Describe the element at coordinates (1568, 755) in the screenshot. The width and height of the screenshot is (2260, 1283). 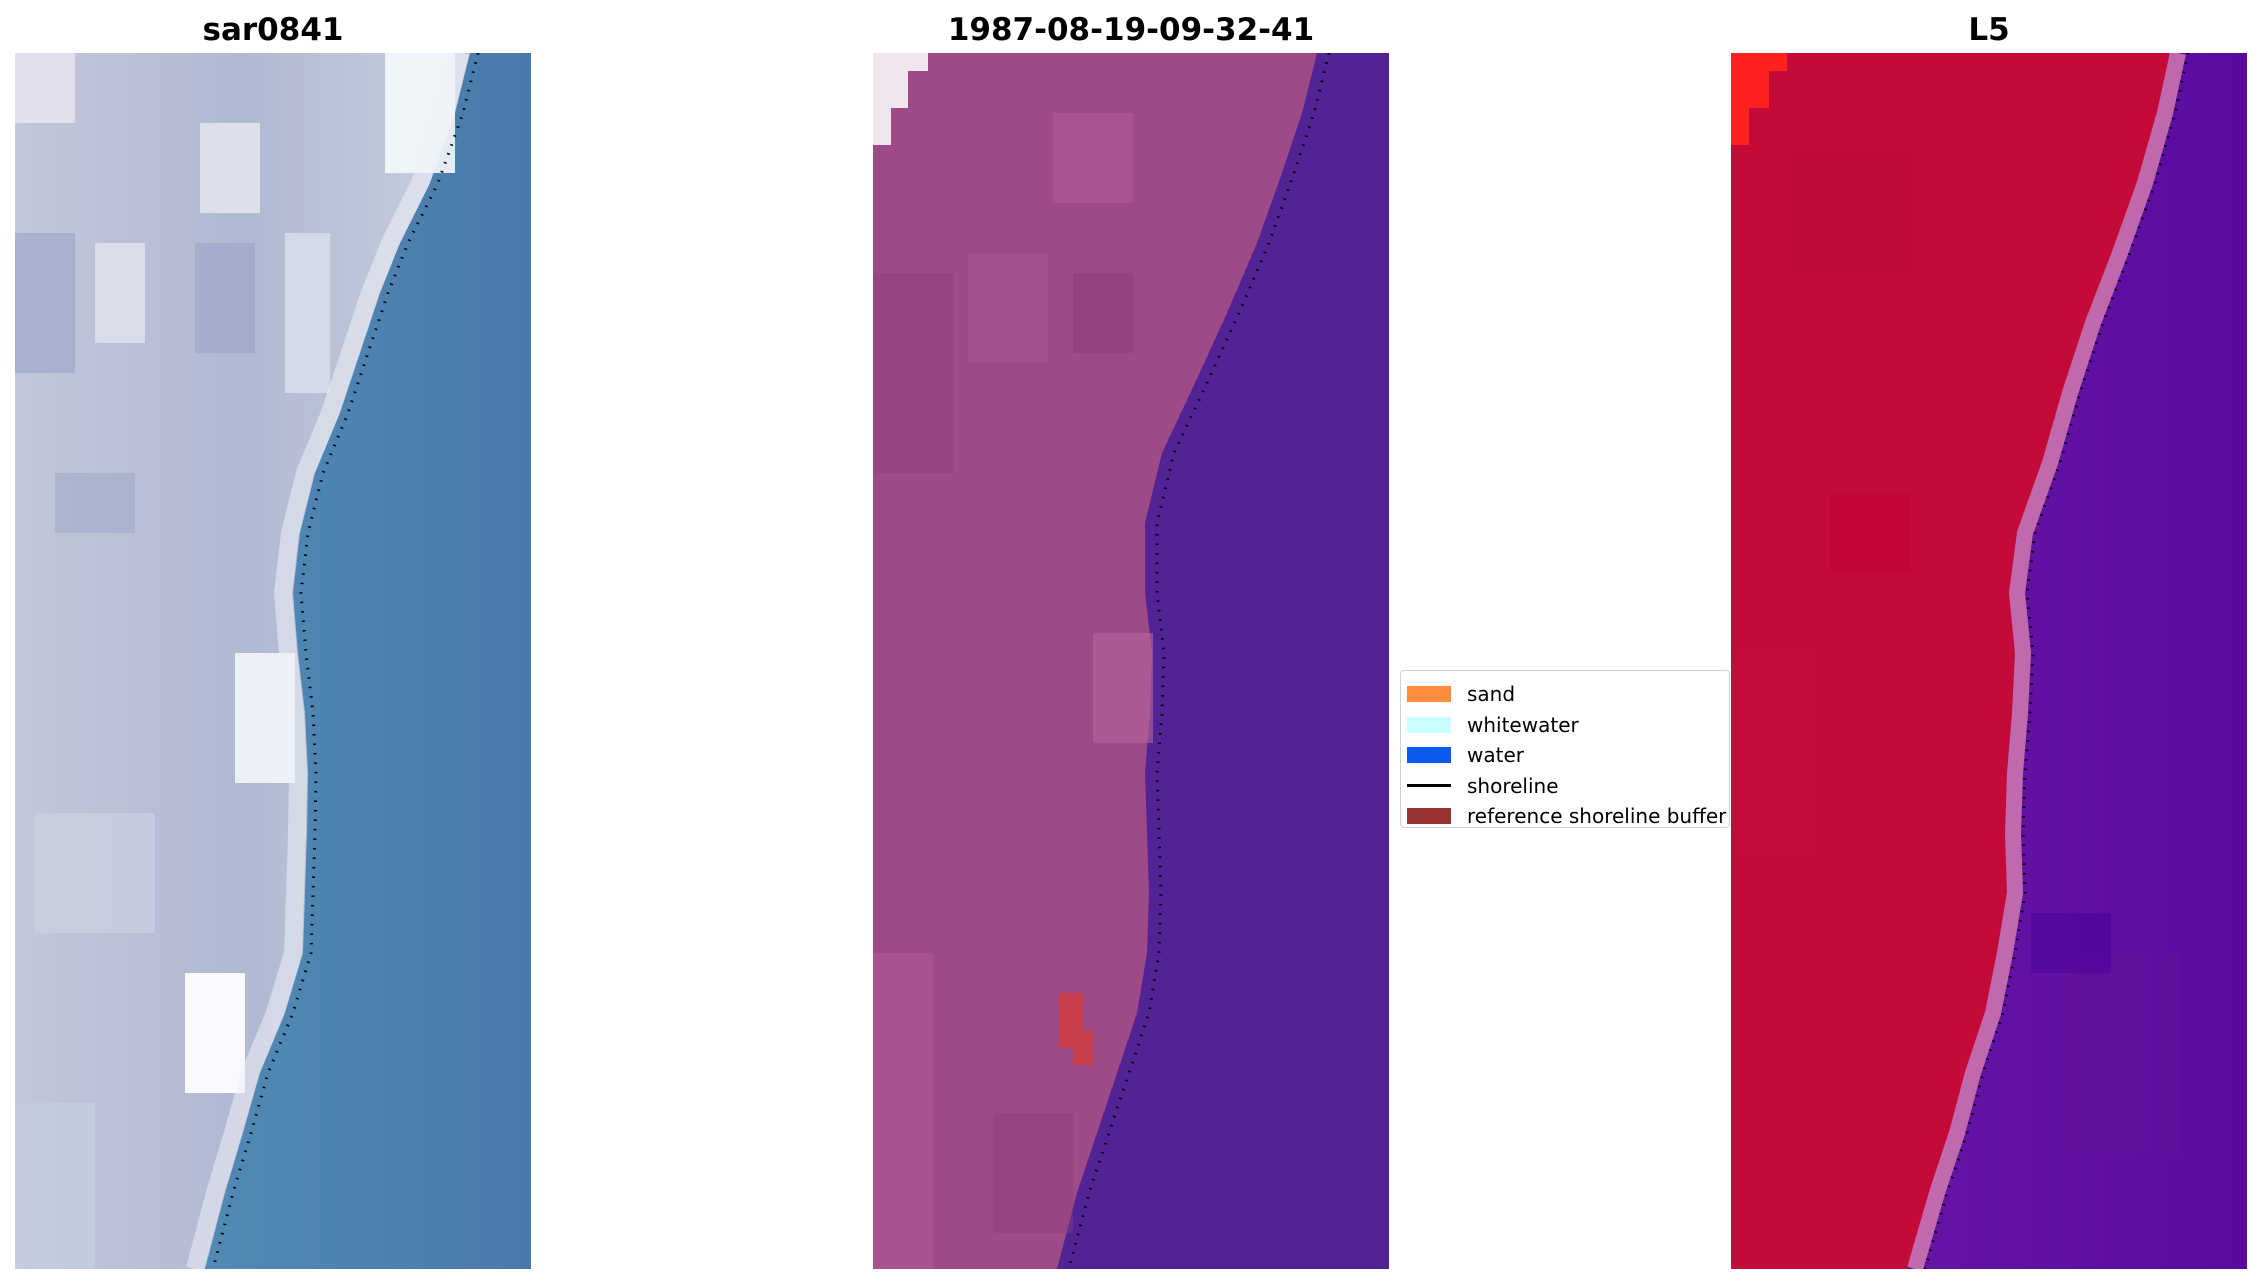
I see `legend-item-water: water` at that location.